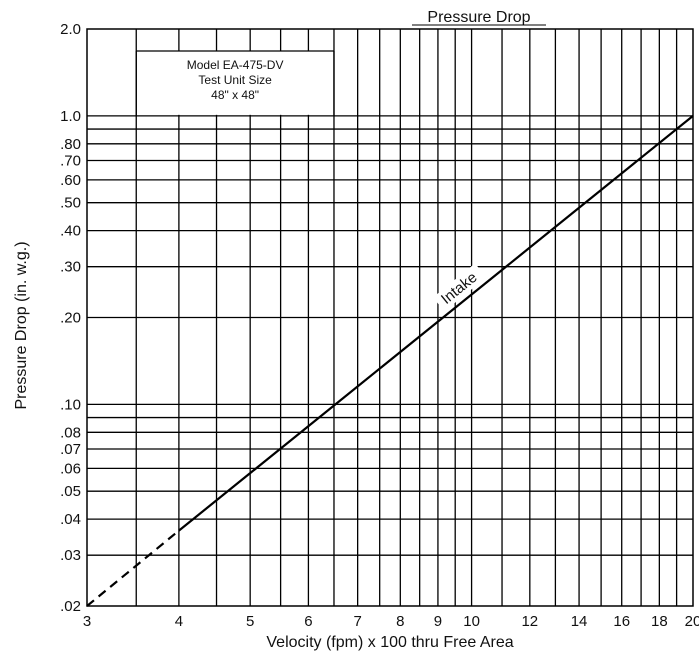  Describe the element at coordinates (357, 621) in the screenshot. I see `x-tick-label: 7` at that location.